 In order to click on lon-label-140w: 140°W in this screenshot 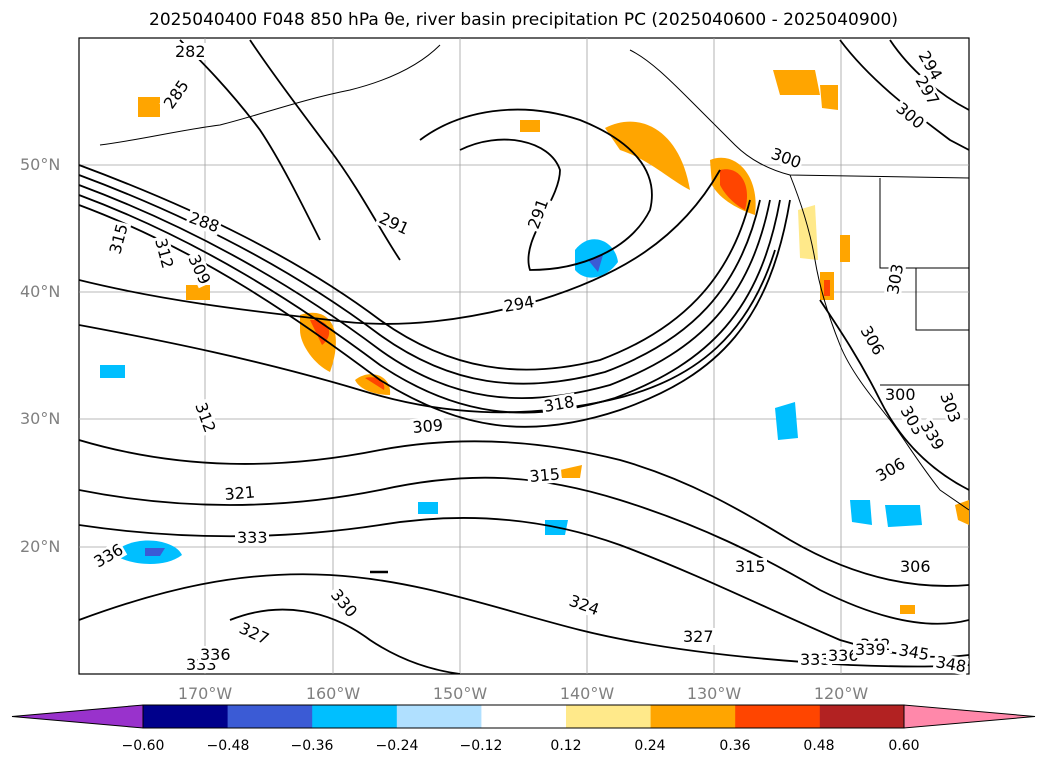, I will do `click(587, 693)`.